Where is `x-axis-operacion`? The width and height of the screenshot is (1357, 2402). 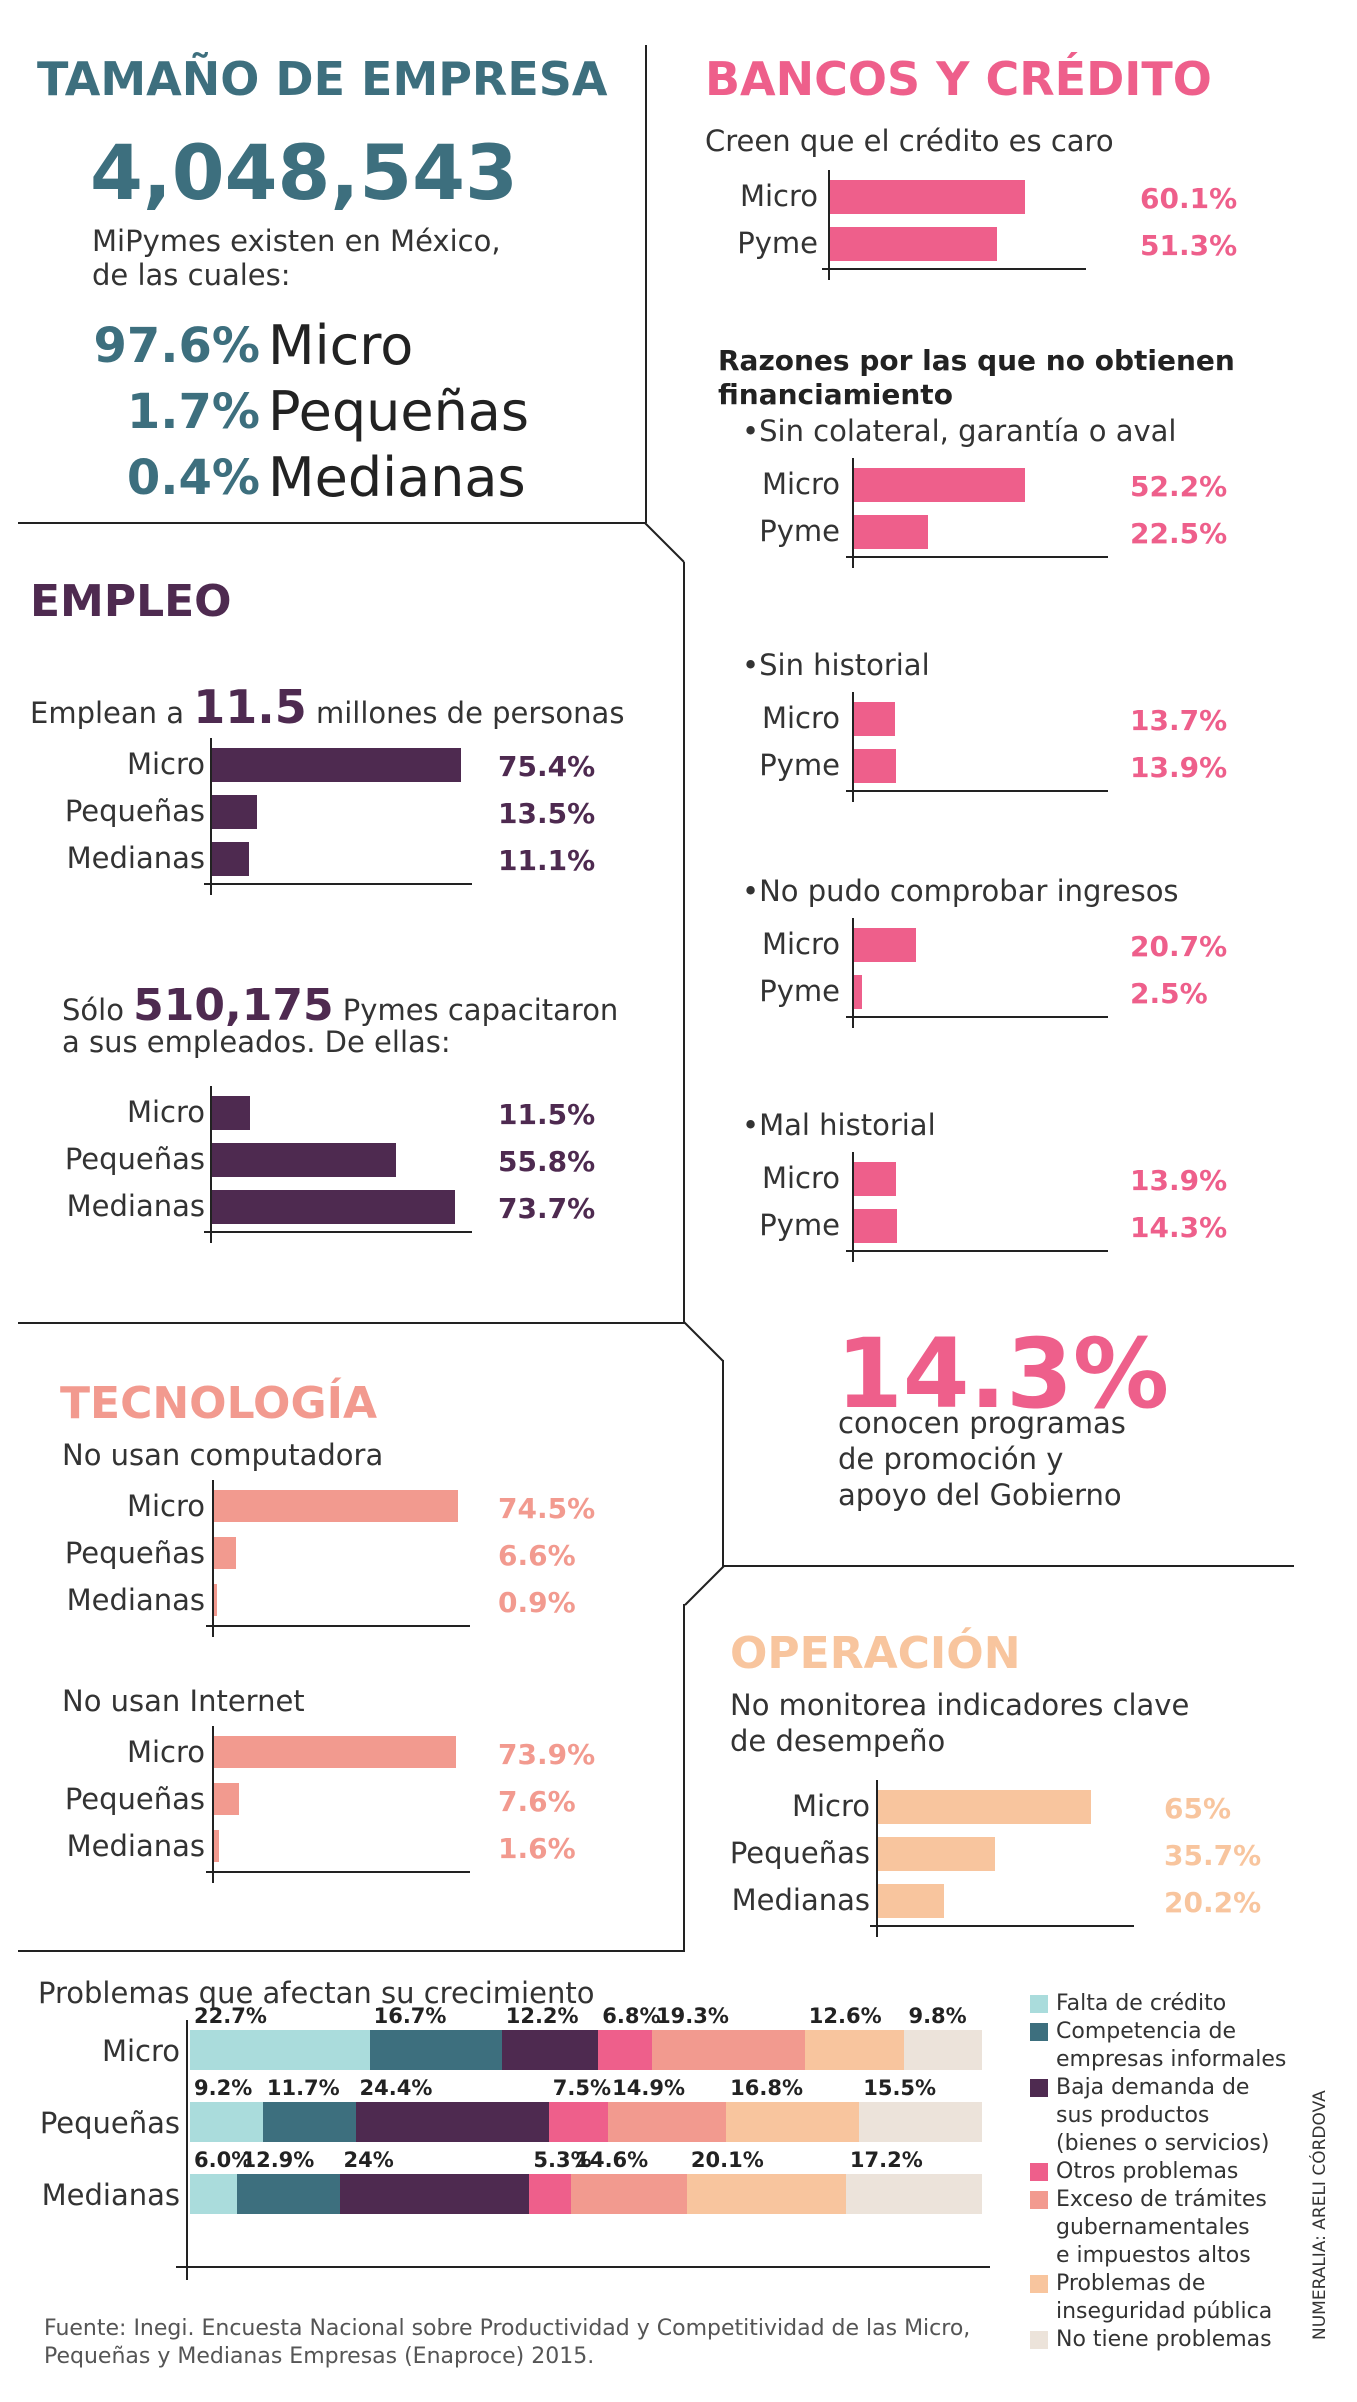 x-axis-operacion is located at coordinates (1002, 1926).